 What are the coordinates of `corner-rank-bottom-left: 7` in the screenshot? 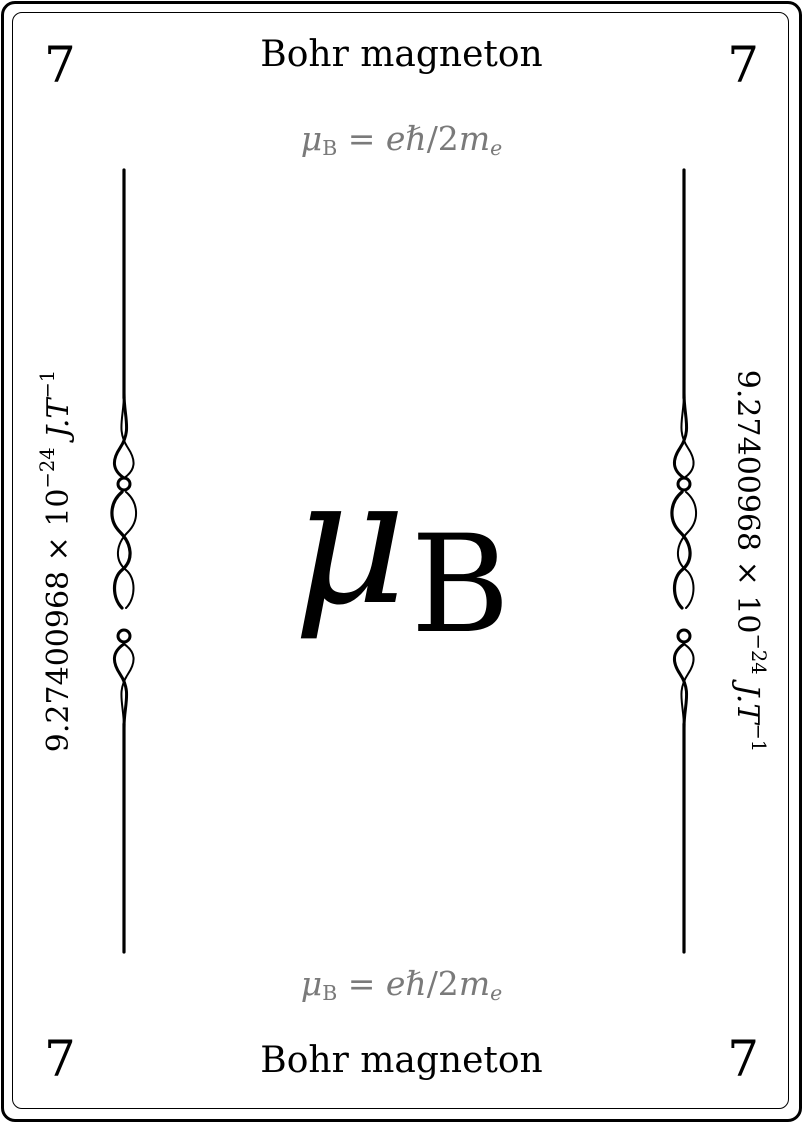 It's located at (60, 1059).